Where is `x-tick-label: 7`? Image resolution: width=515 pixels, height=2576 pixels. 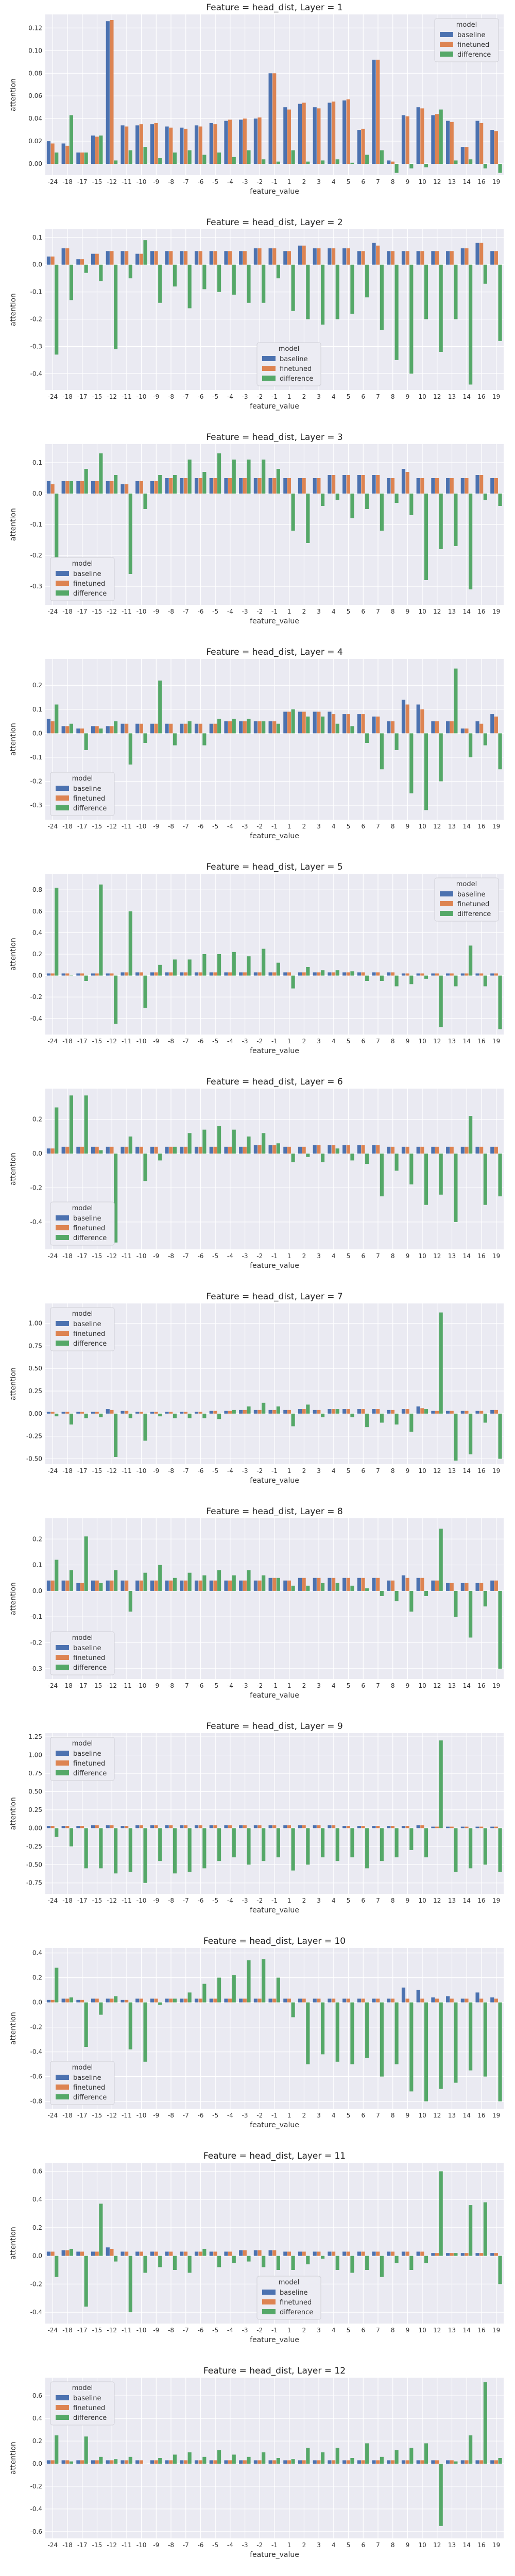
x-tick-label: 7 is located at coordinates (378, 611).